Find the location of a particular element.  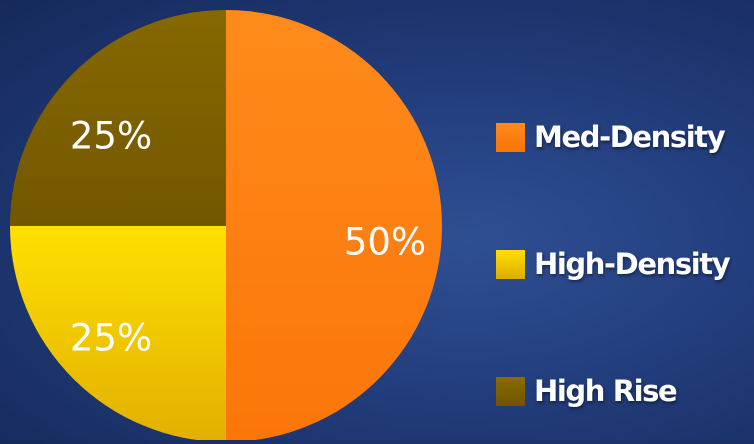

pie-slice-high-density is located at coordinates (118, 334).